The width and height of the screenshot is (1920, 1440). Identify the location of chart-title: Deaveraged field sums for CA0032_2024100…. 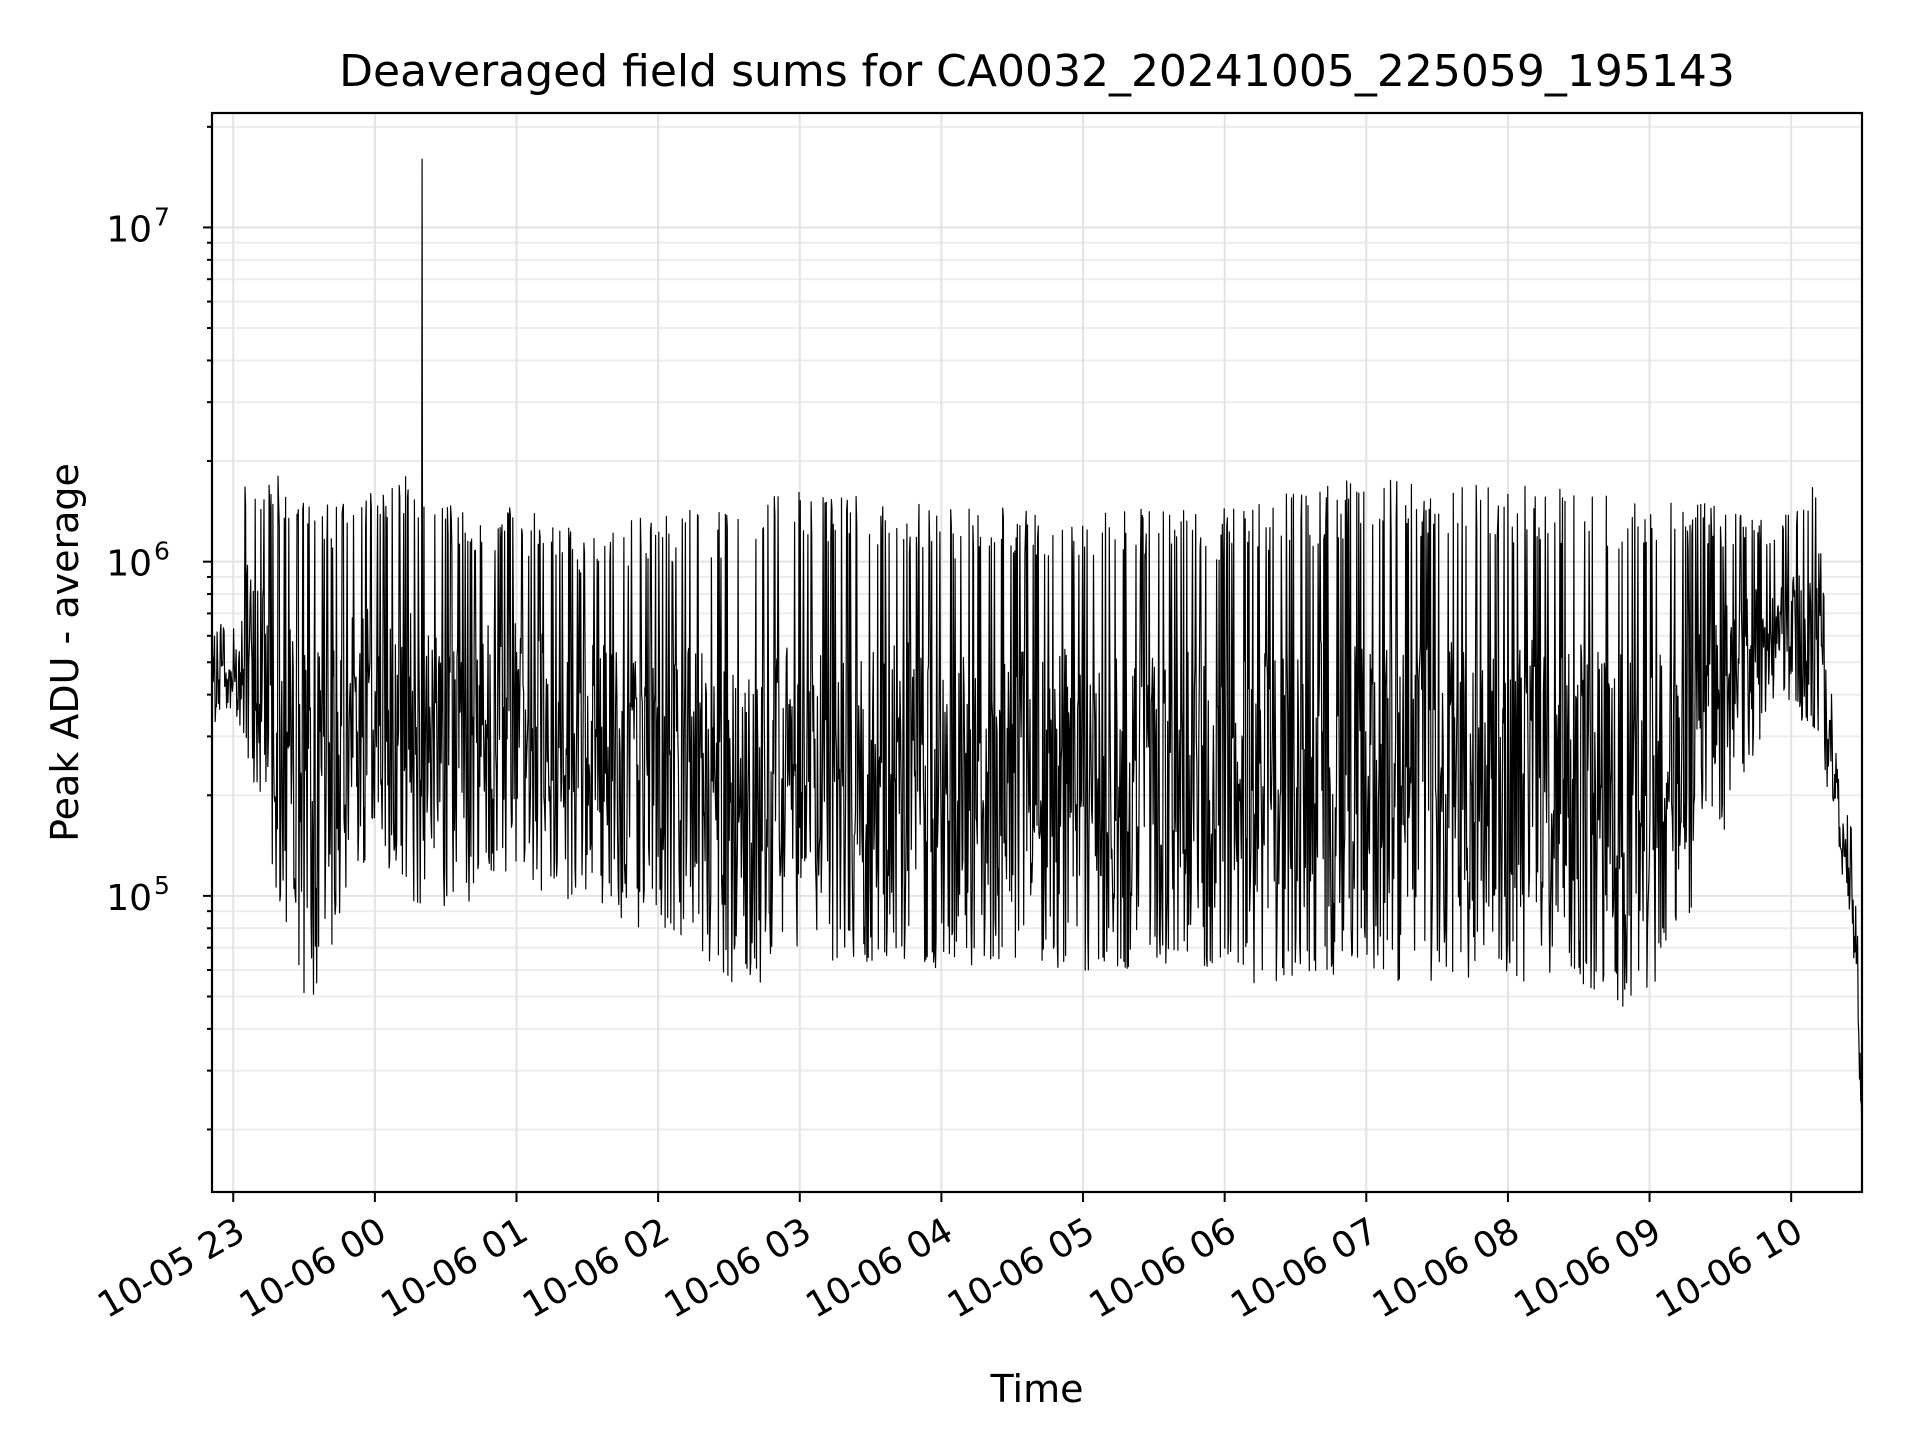
(1037, 71).